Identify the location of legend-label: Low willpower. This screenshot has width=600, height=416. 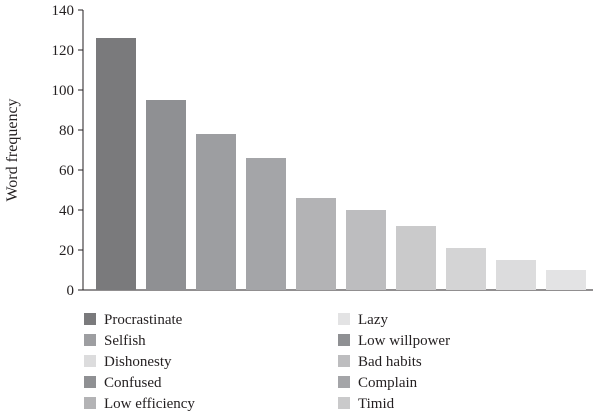
(404, 341).